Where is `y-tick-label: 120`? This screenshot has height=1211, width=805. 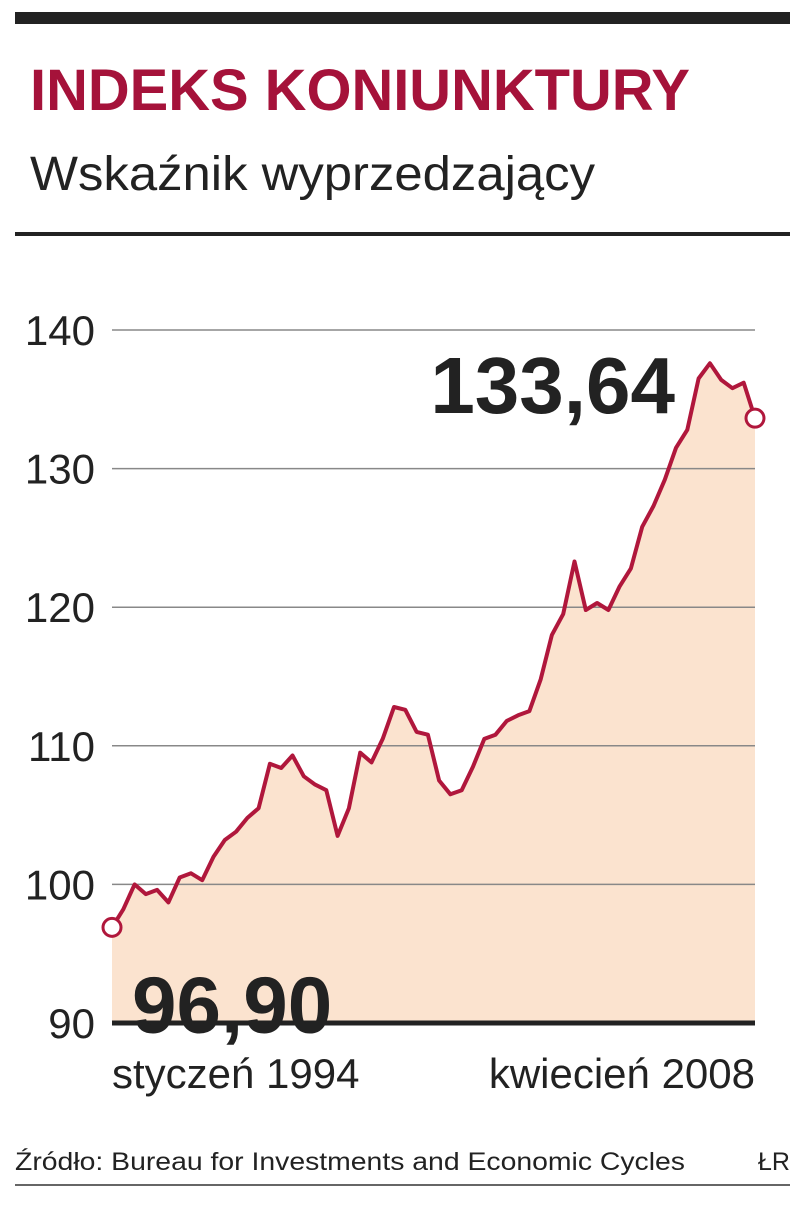 y-tick-label: 120 is located at coordinates (60, 607).